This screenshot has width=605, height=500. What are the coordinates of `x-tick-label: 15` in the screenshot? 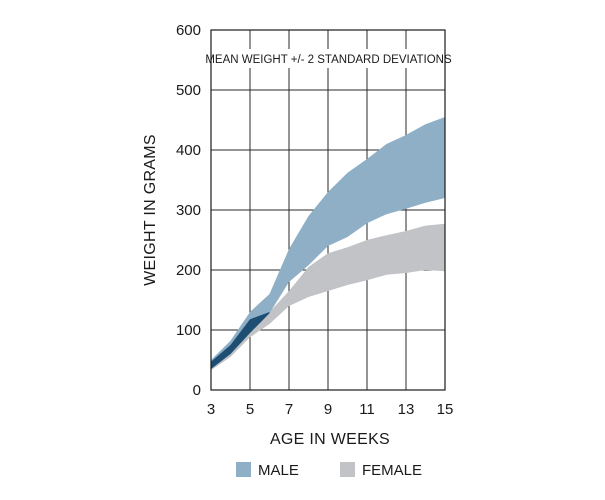 It's located at (445, 409).